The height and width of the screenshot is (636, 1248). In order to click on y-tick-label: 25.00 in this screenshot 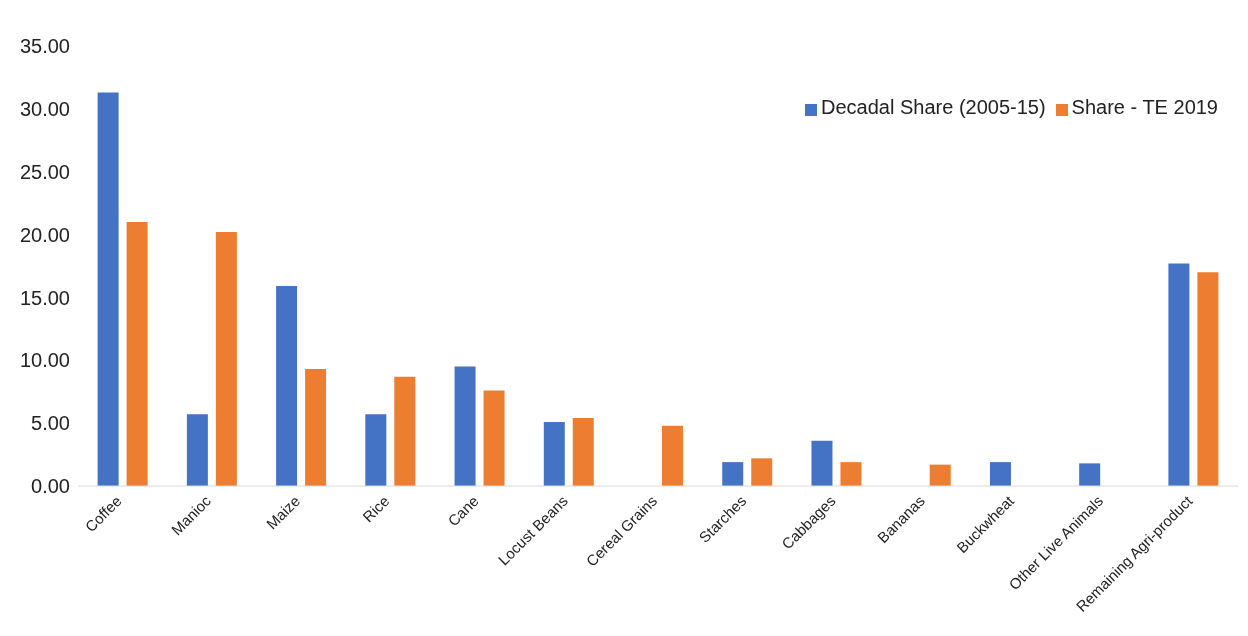, I will do `click(44, 171)`.